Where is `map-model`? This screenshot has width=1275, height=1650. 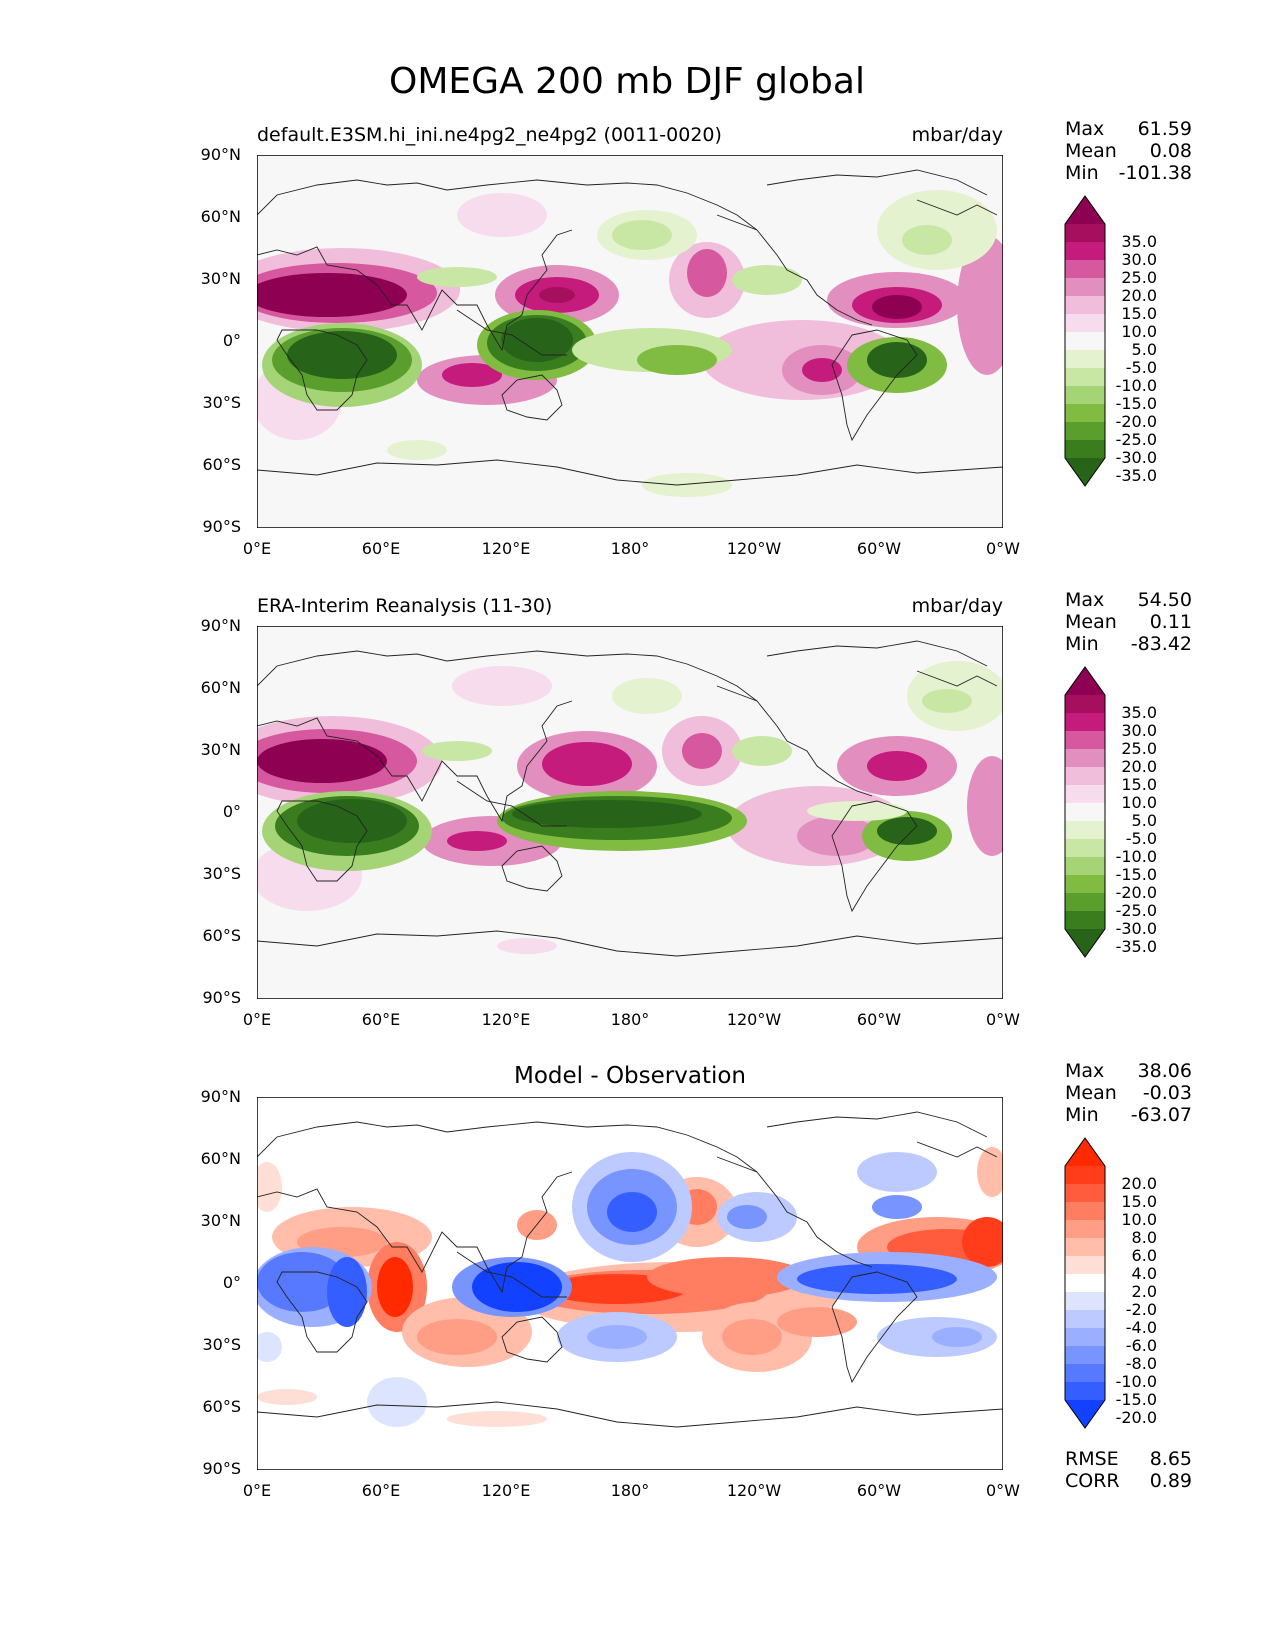
map-model is located at coordinates (630, 341).